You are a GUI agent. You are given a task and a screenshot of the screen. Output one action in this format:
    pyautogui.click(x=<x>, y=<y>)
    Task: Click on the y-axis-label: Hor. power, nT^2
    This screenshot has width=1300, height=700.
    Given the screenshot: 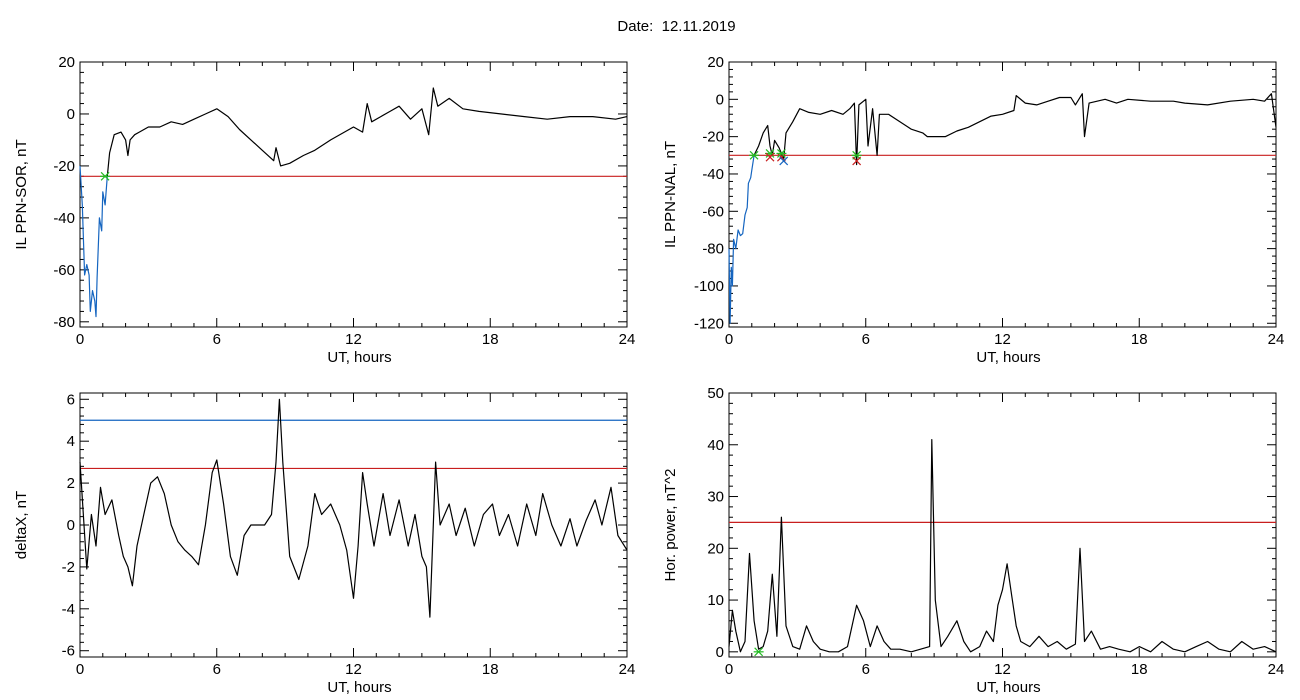 What is the action you would take?
    pyautogui.click(x=670, y=525)
    